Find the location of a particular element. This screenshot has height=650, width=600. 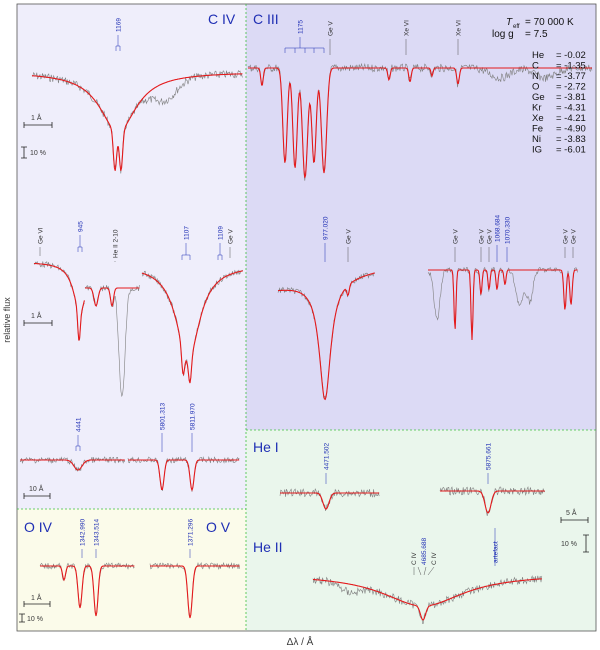

abundance-element: IG is located at coordinates (537, 150).